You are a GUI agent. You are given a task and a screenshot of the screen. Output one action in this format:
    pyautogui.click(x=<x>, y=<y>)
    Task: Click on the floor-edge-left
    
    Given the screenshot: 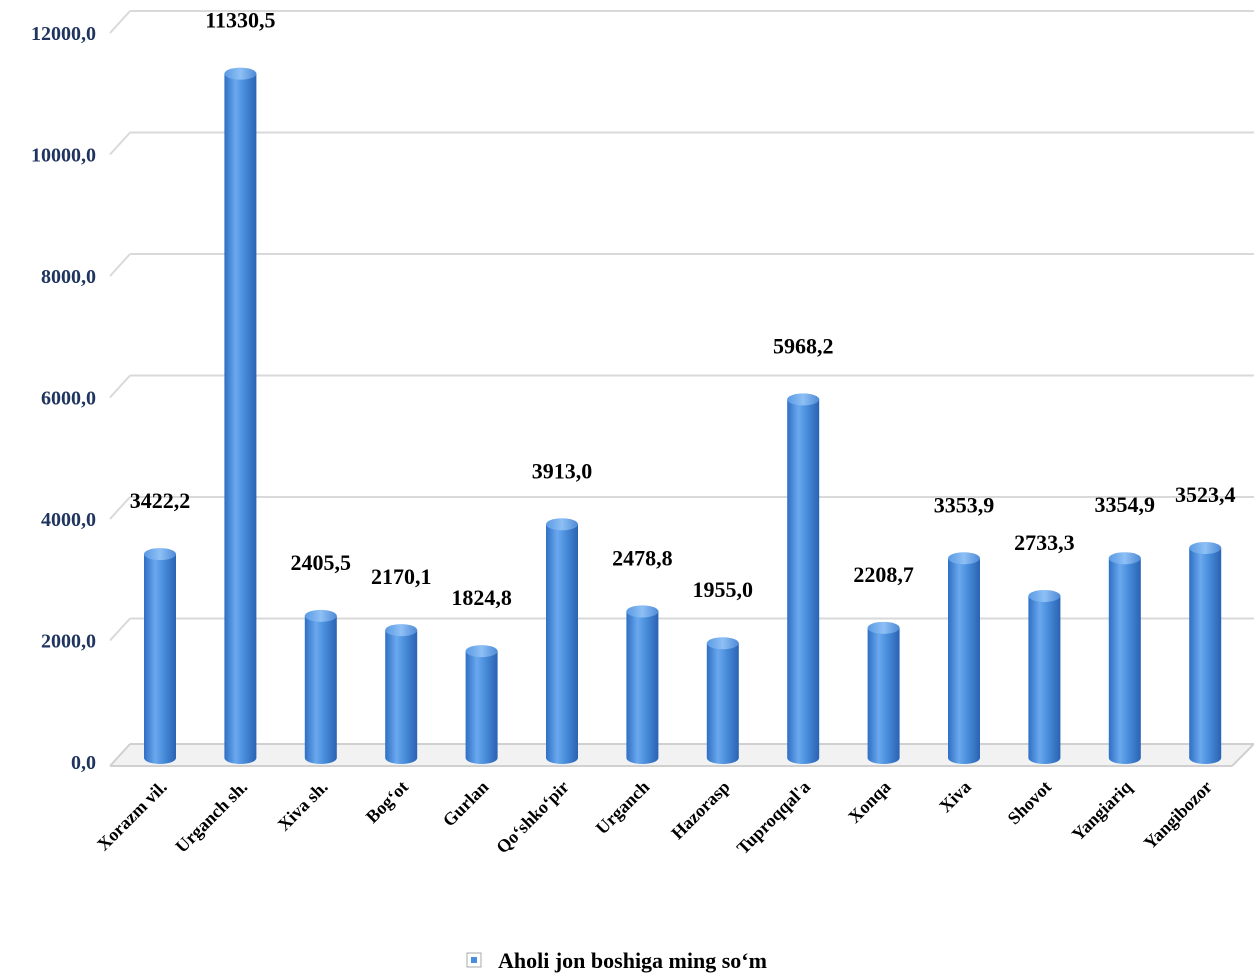 What is the action you would take?
    pyautogui.click(x=120, y=755)
    